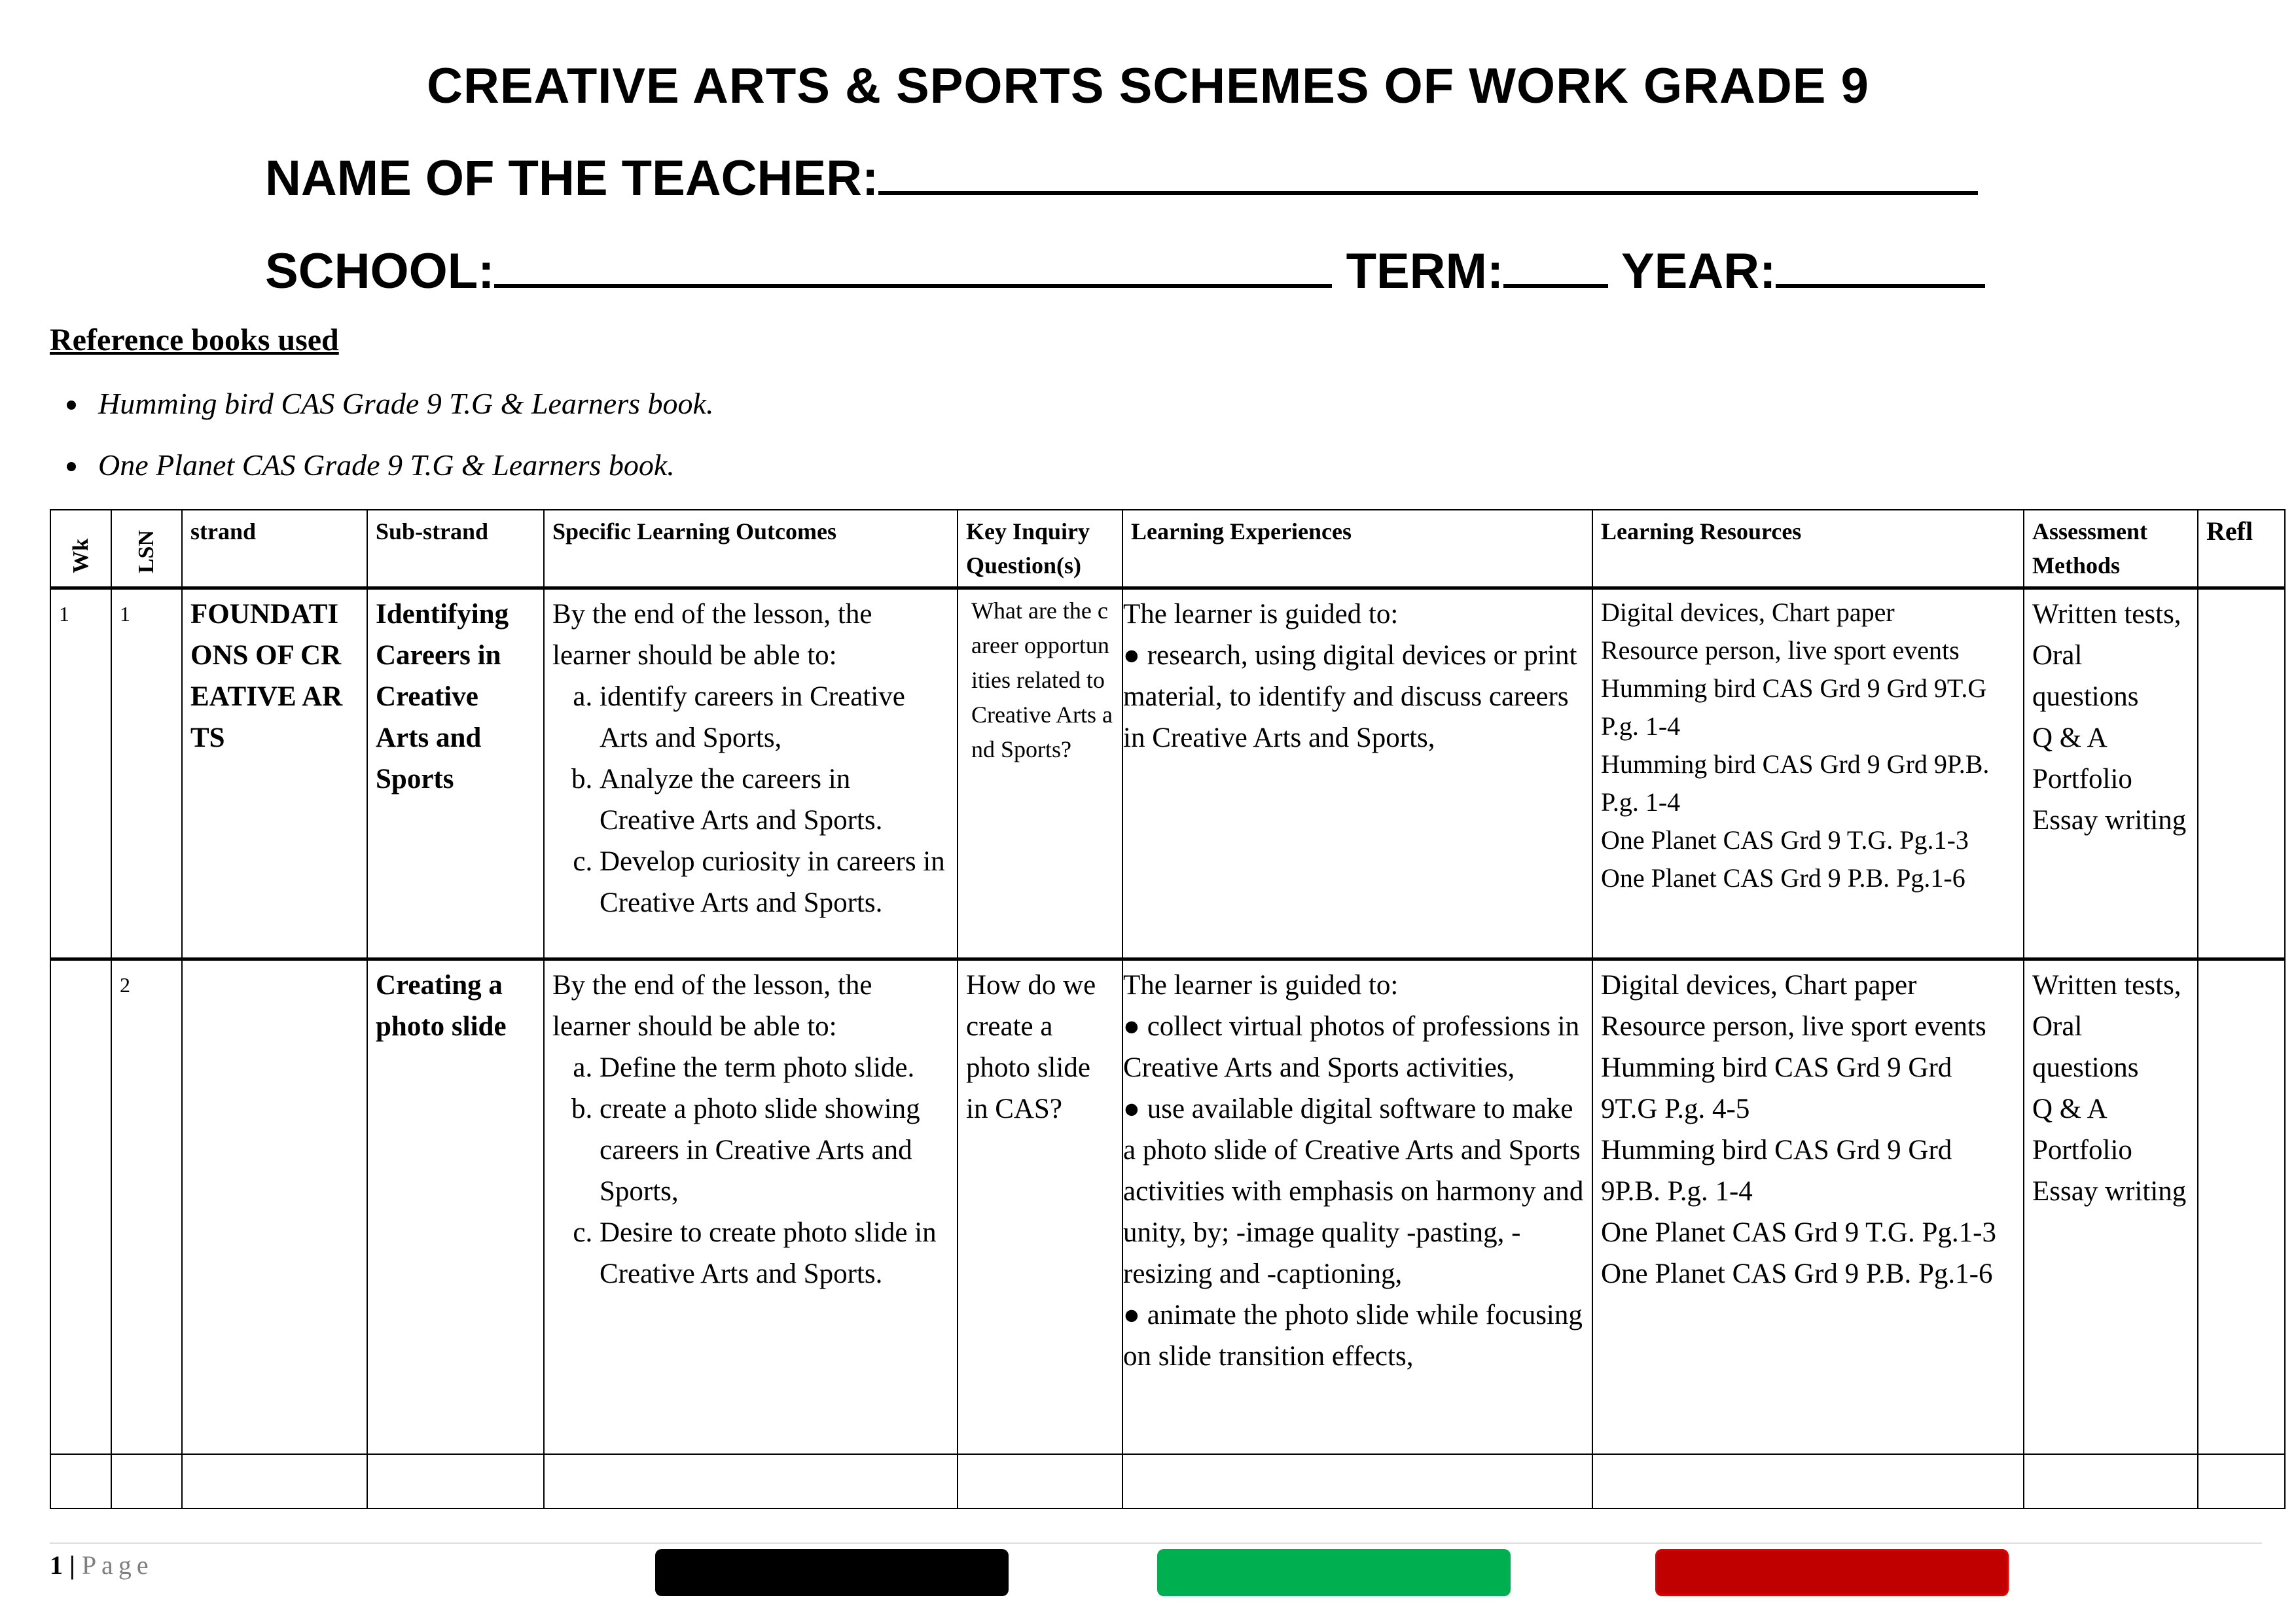 Image resolution: width=2296 pixels, height=1623 pixels. Describe the element at coordinates (913, 265) in the screenshot. I see `school-blank` at that location.